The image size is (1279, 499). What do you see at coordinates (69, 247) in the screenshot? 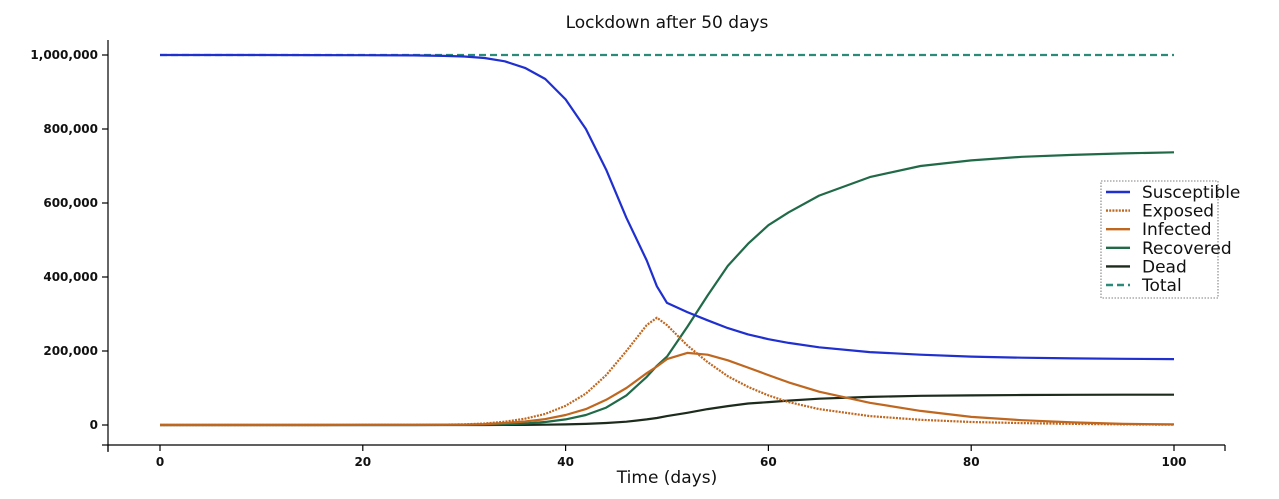
I see `y-ticks: 0 200,000 400,000 600,000 800,000 1,000,000` at bounding box center [69, 247].